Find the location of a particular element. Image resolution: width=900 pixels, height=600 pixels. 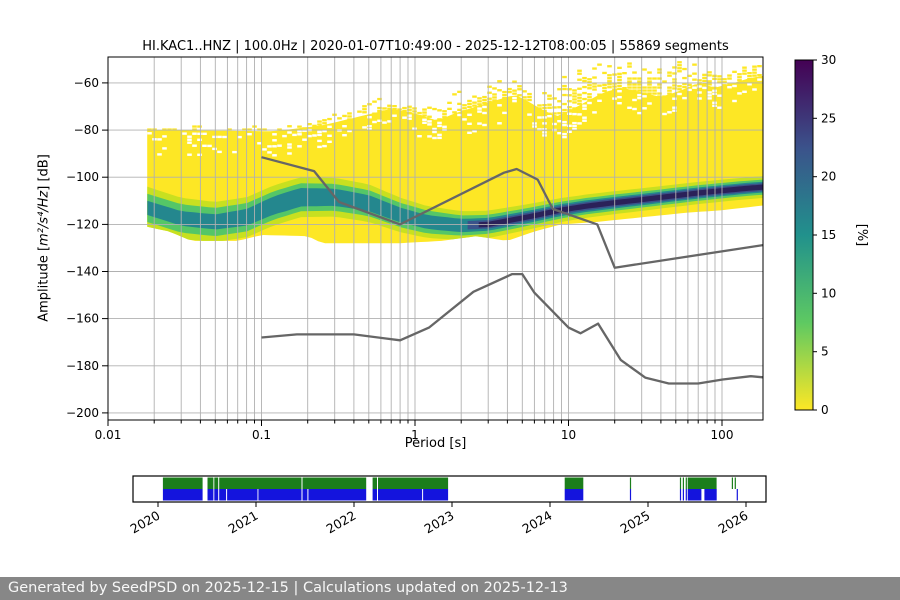

colorbar-tick-label: 10 is located at coordinates (828, 293).